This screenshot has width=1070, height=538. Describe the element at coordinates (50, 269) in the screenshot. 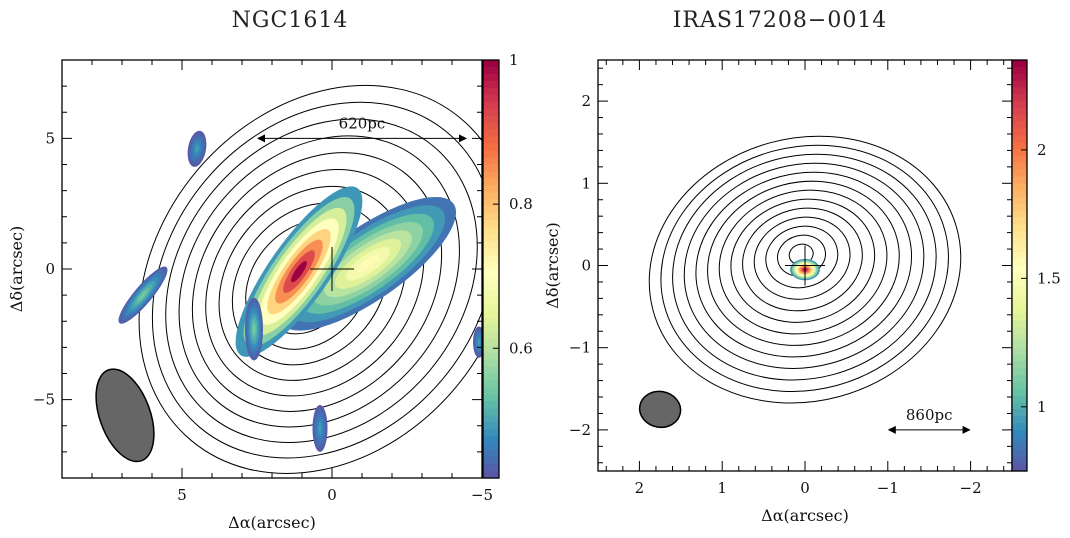

I see `y-tick-label: 0` at that location.